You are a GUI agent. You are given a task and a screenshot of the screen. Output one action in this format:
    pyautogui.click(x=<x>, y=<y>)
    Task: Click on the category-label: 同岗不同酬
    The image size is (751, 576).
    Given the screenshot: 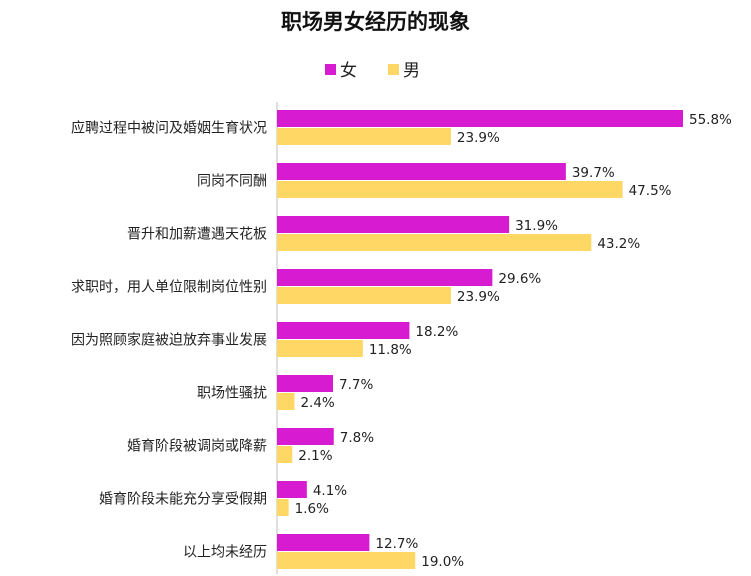 What is the action you would take?
    pyautogui.click(x=232, y=182)
    